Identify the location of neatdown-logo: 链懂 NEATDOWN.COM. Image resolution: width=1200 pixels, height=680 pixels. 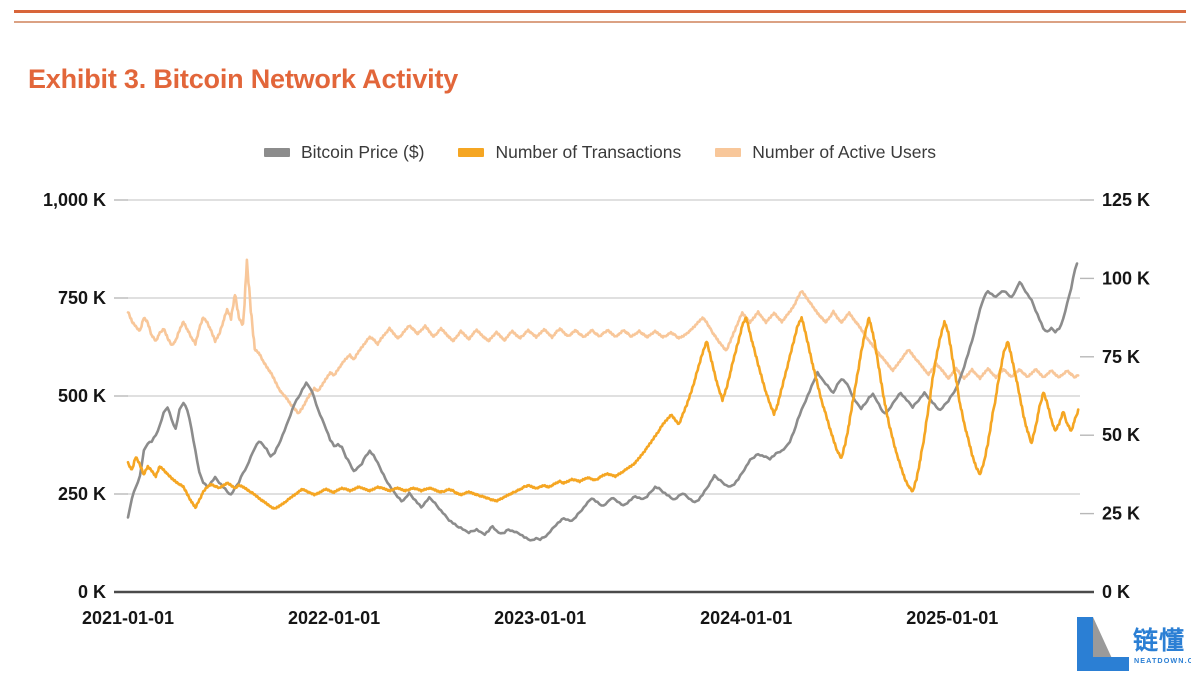
(1136, 644).